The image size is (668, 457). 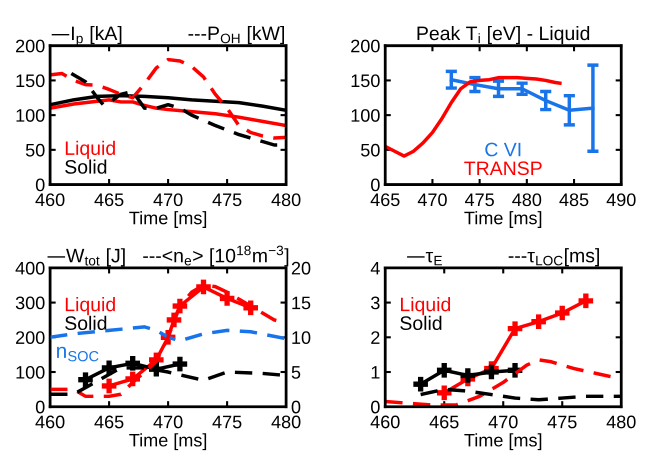 I want to click on y2-tick-label: 5, so click(x=296, y=372).